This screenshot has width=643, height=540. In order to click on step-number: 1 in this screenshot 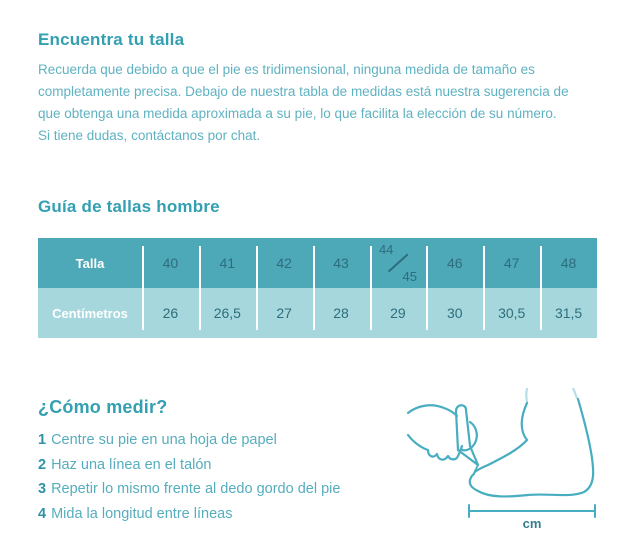, I will do `click(42, 440)`.